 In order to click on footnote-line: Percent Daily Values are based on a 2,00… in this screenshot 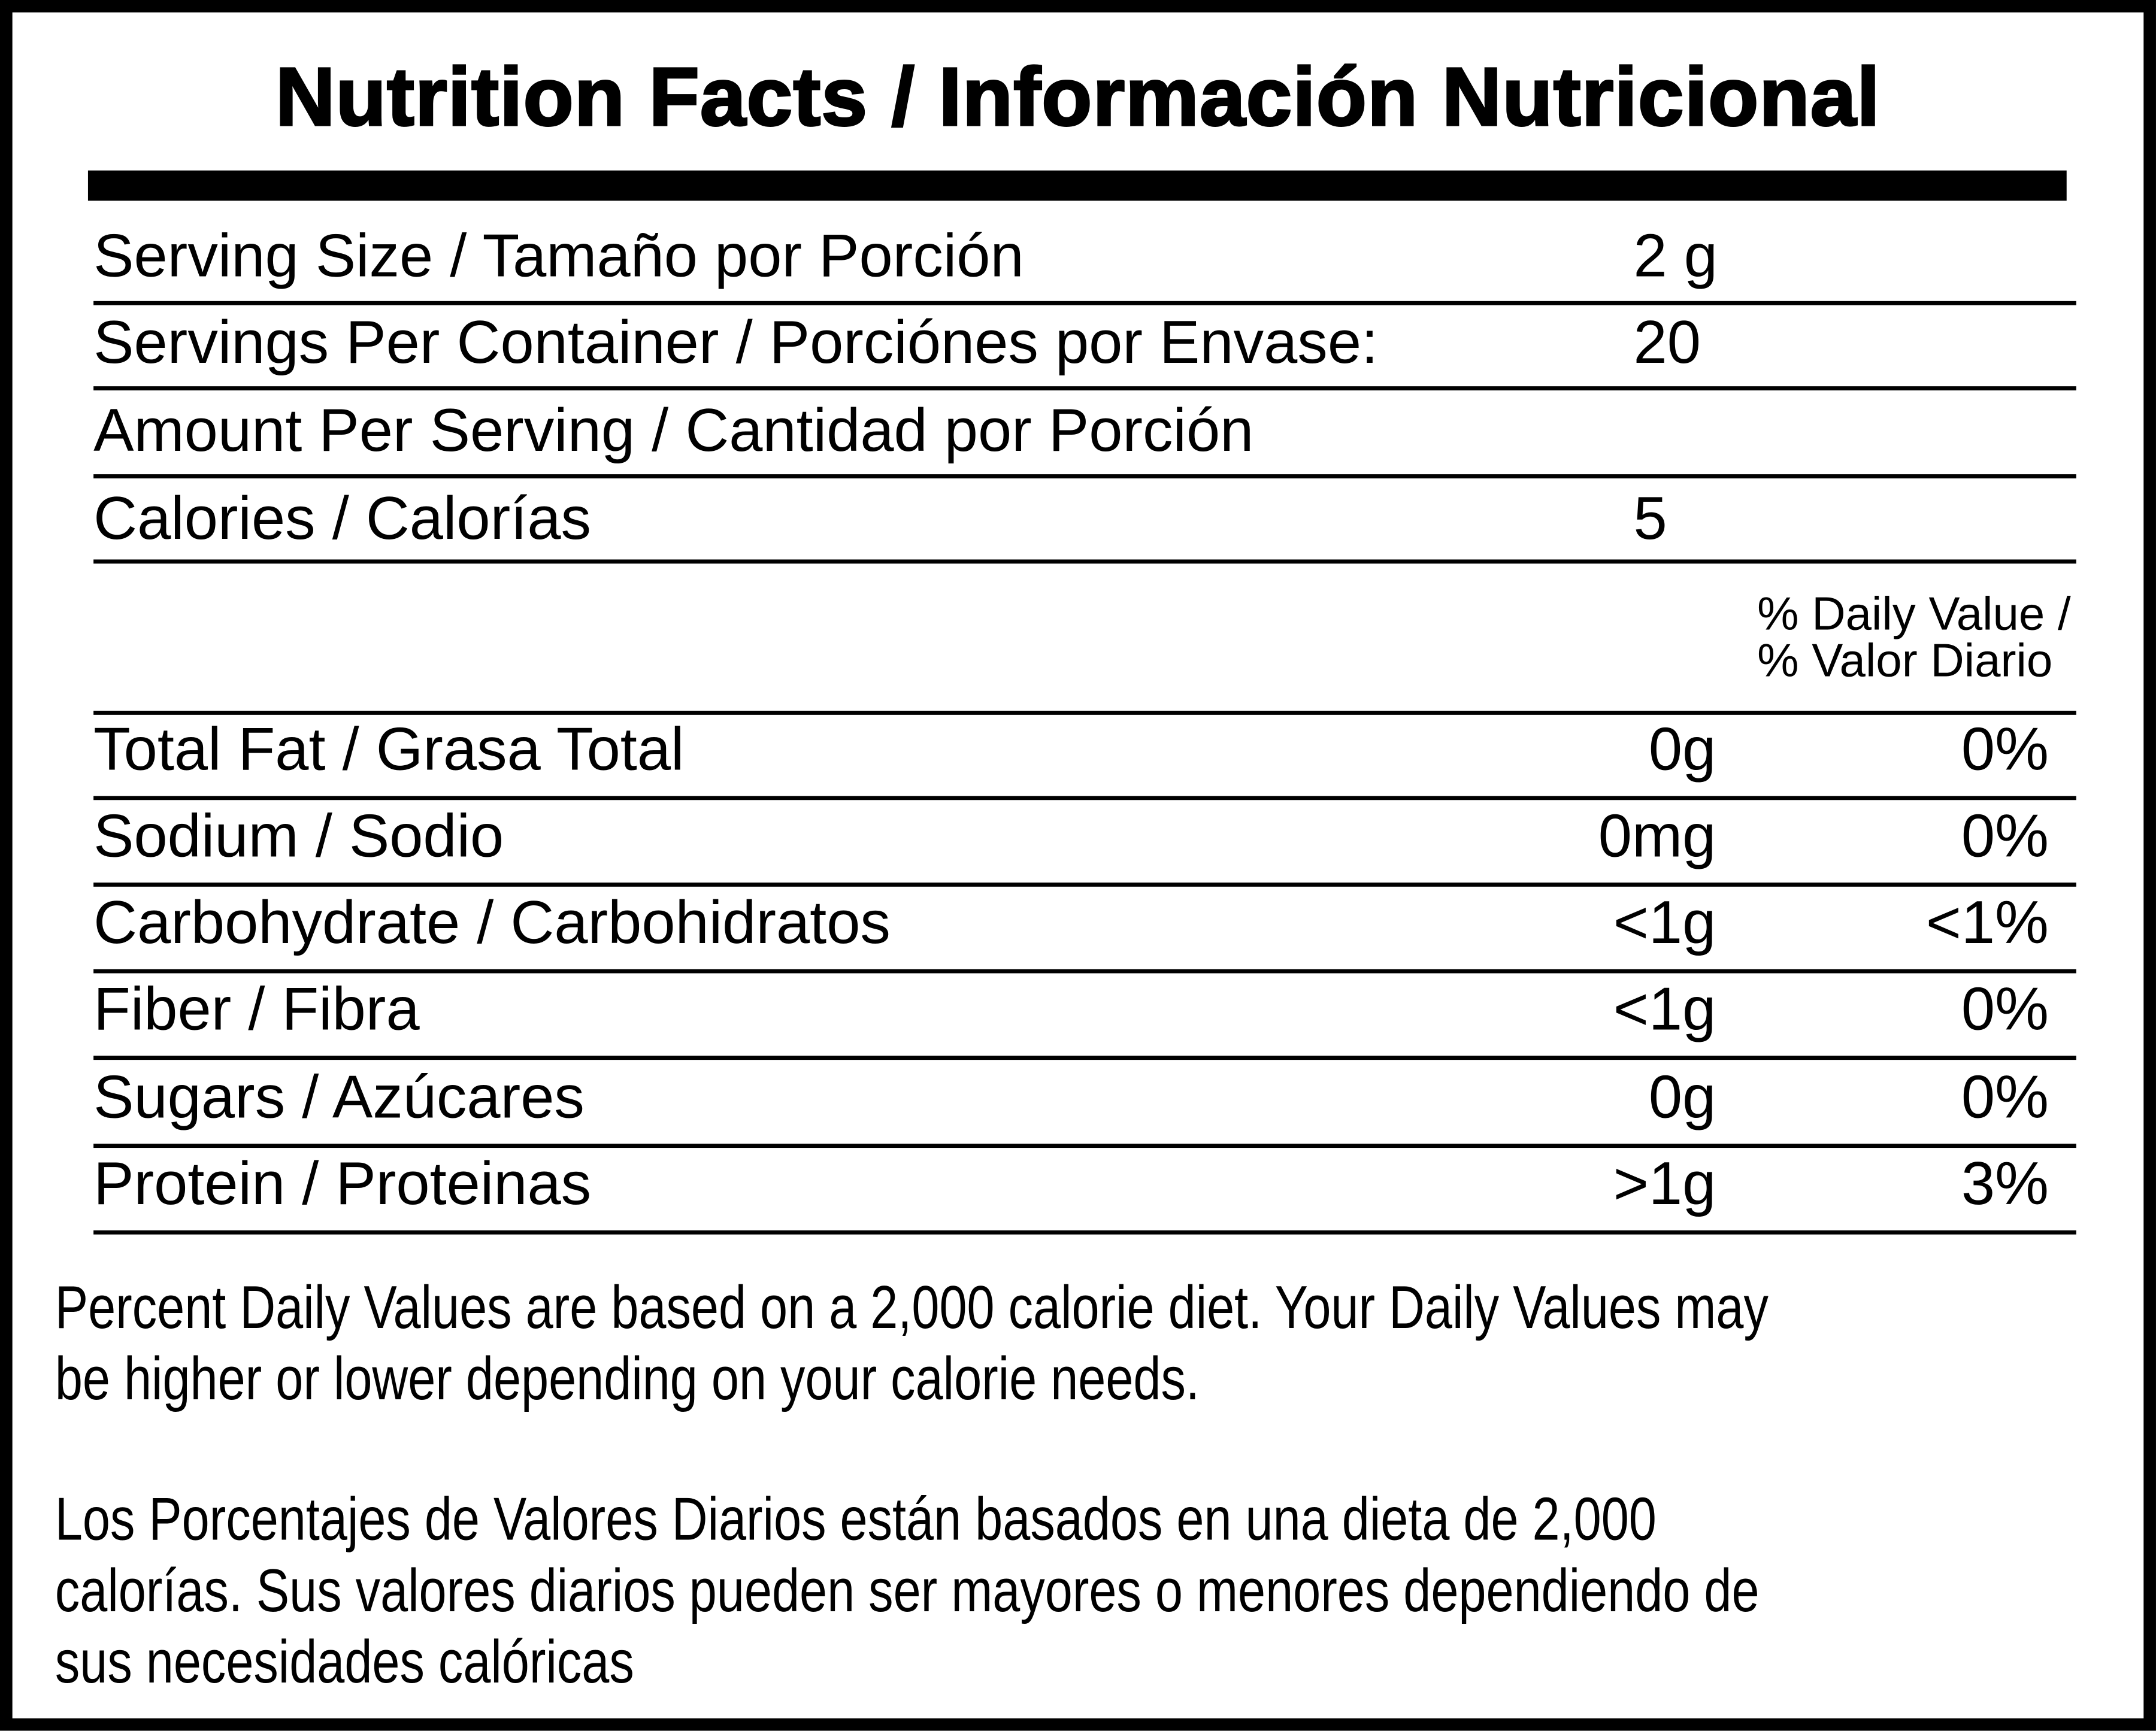, I will do `click(911, 1308)`.